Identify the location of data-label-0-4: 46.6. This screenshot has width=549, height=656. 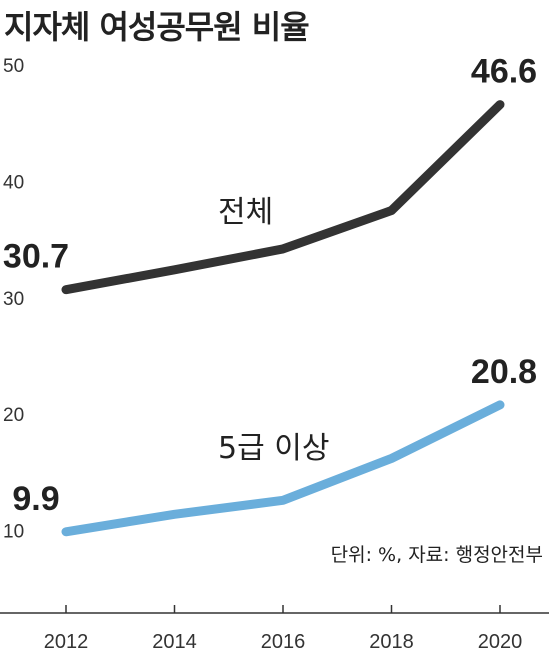
(504, 72).